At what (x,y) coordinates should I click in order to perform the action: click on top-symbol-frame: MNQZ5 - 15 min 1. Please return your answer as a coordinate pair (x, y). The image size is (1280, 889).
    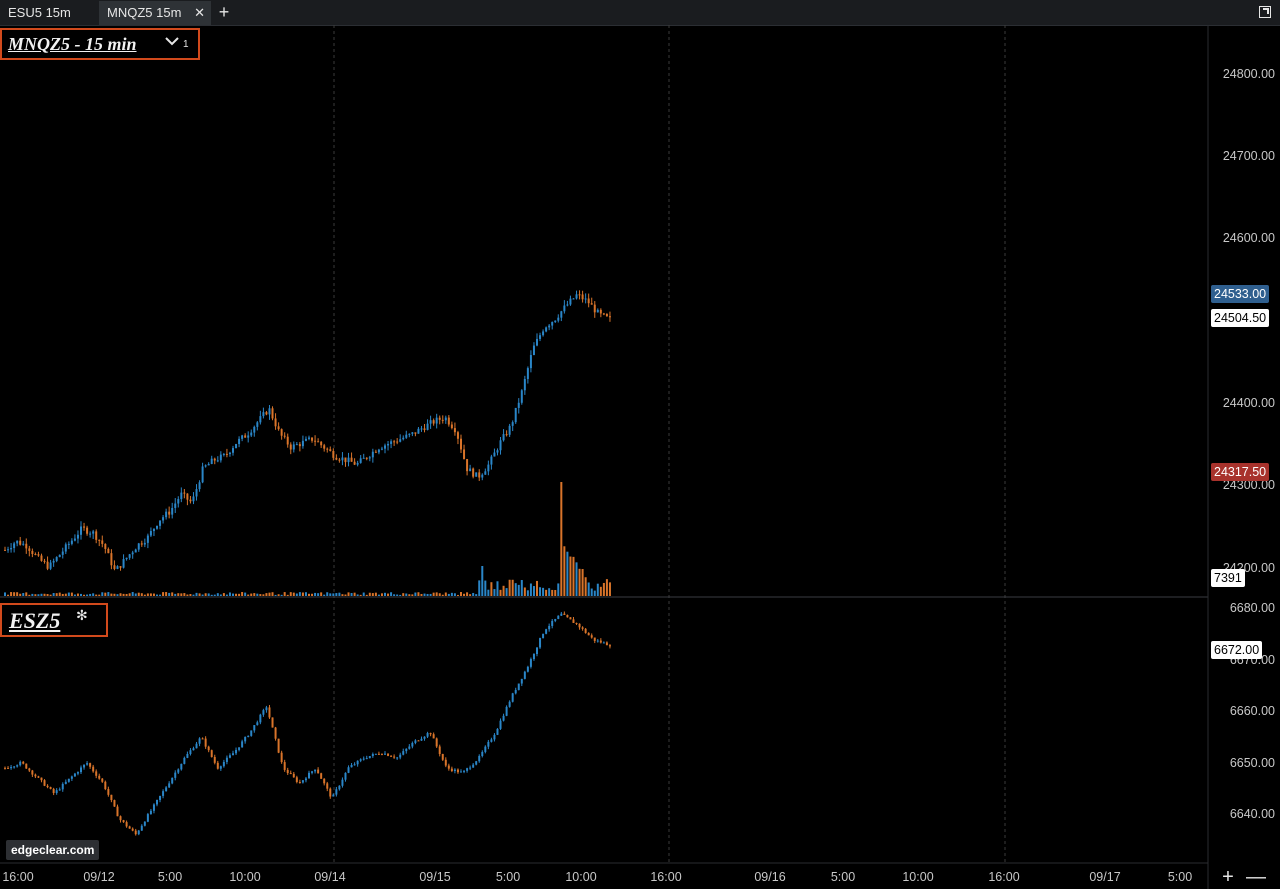
    Looking at the image, I should click on (100, 44).